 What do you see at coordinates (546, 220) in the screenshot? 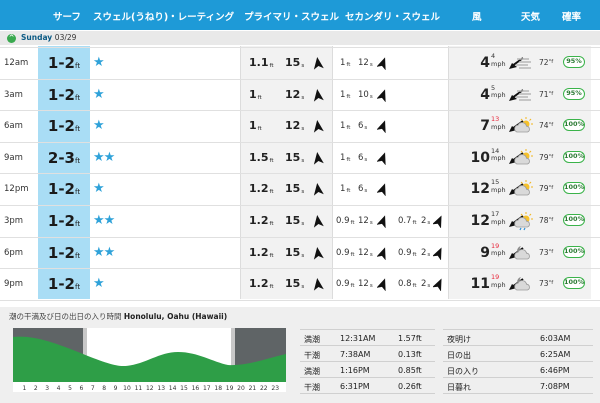
I see `temperature: 78°f` at bounding box center [546, 220].